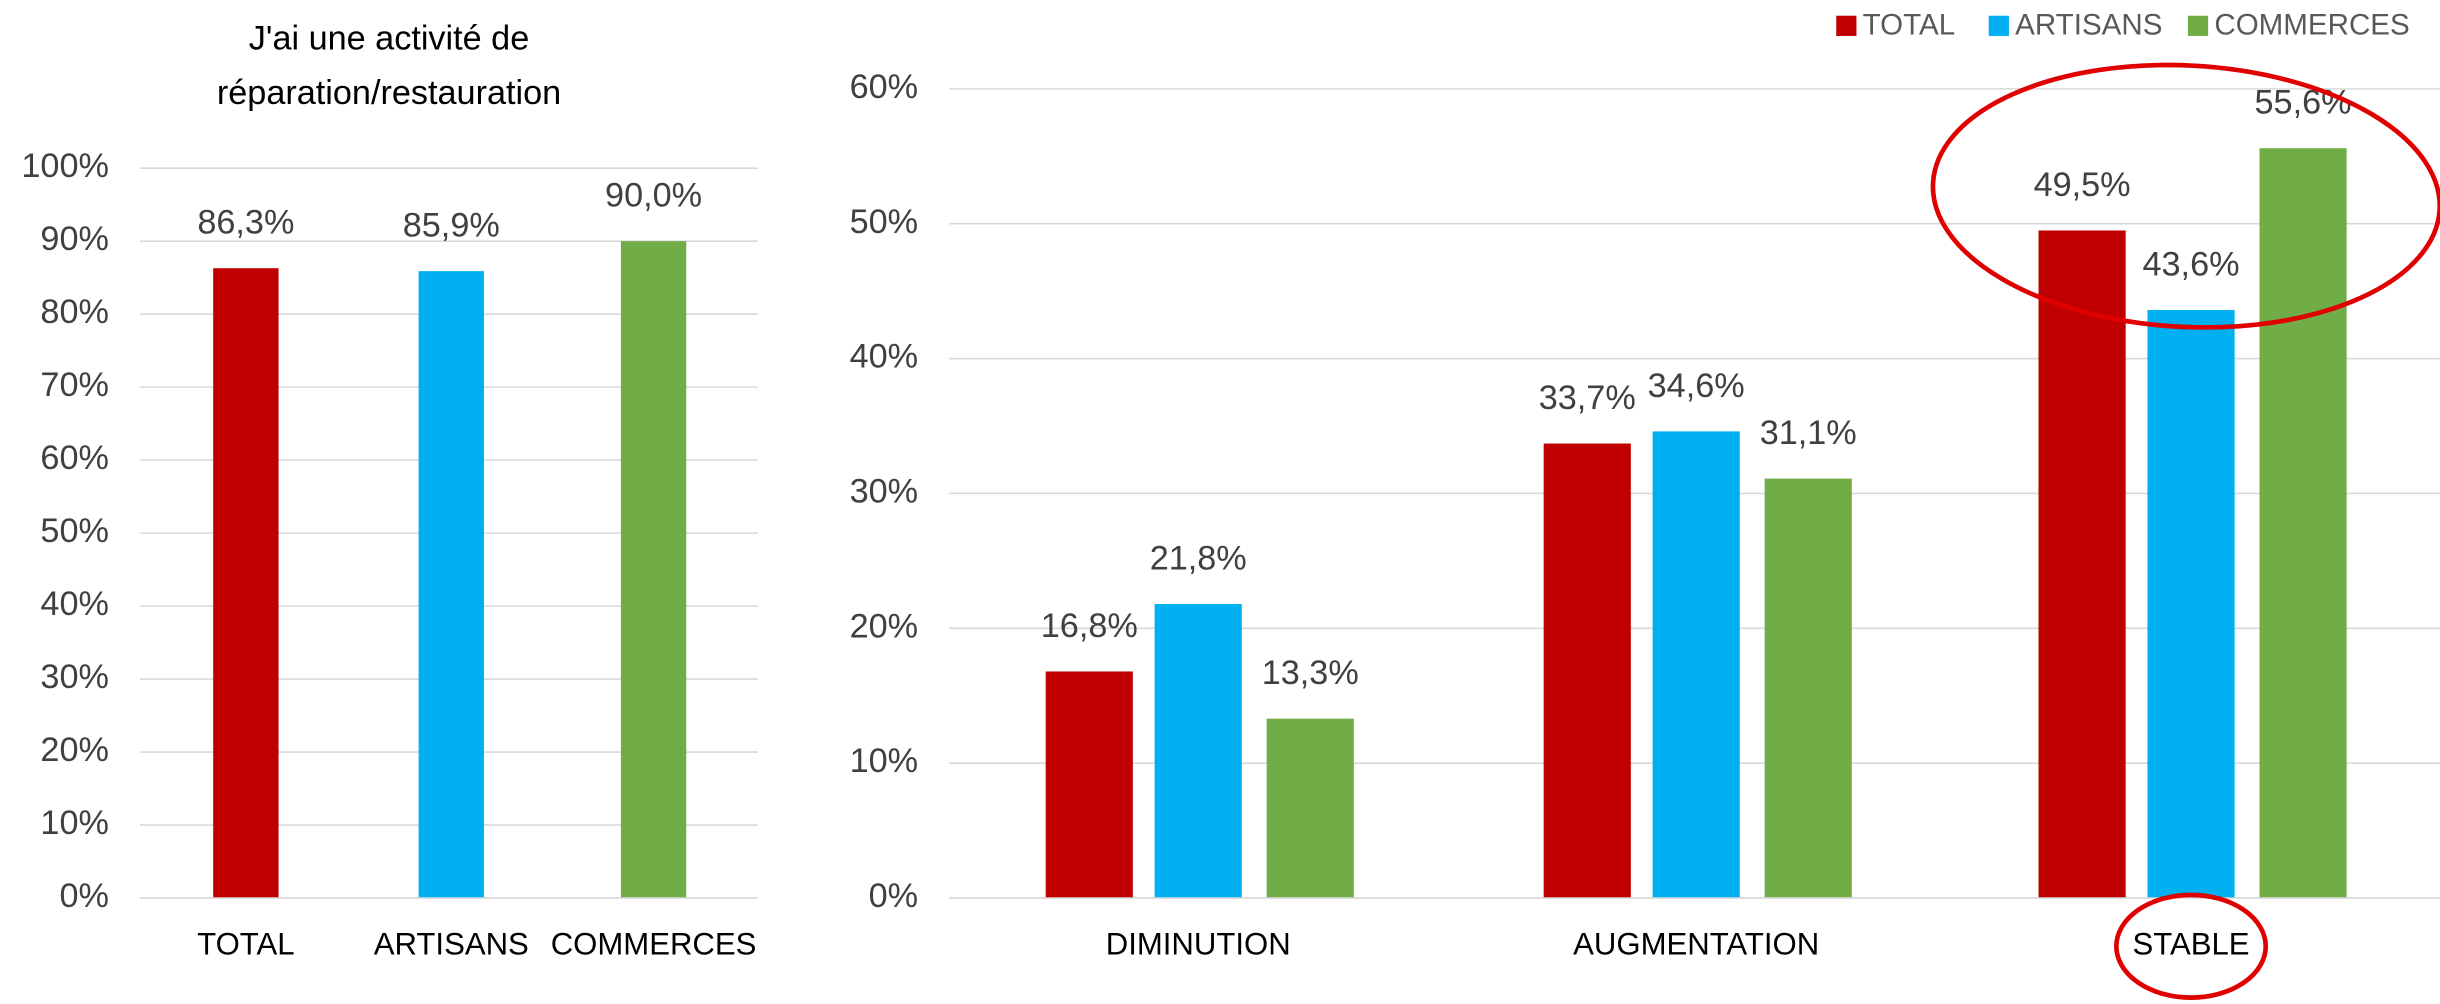 This screenshot has width=2440, height=1004. I want to click on data-label: 43,6%, so click(2191, 265).